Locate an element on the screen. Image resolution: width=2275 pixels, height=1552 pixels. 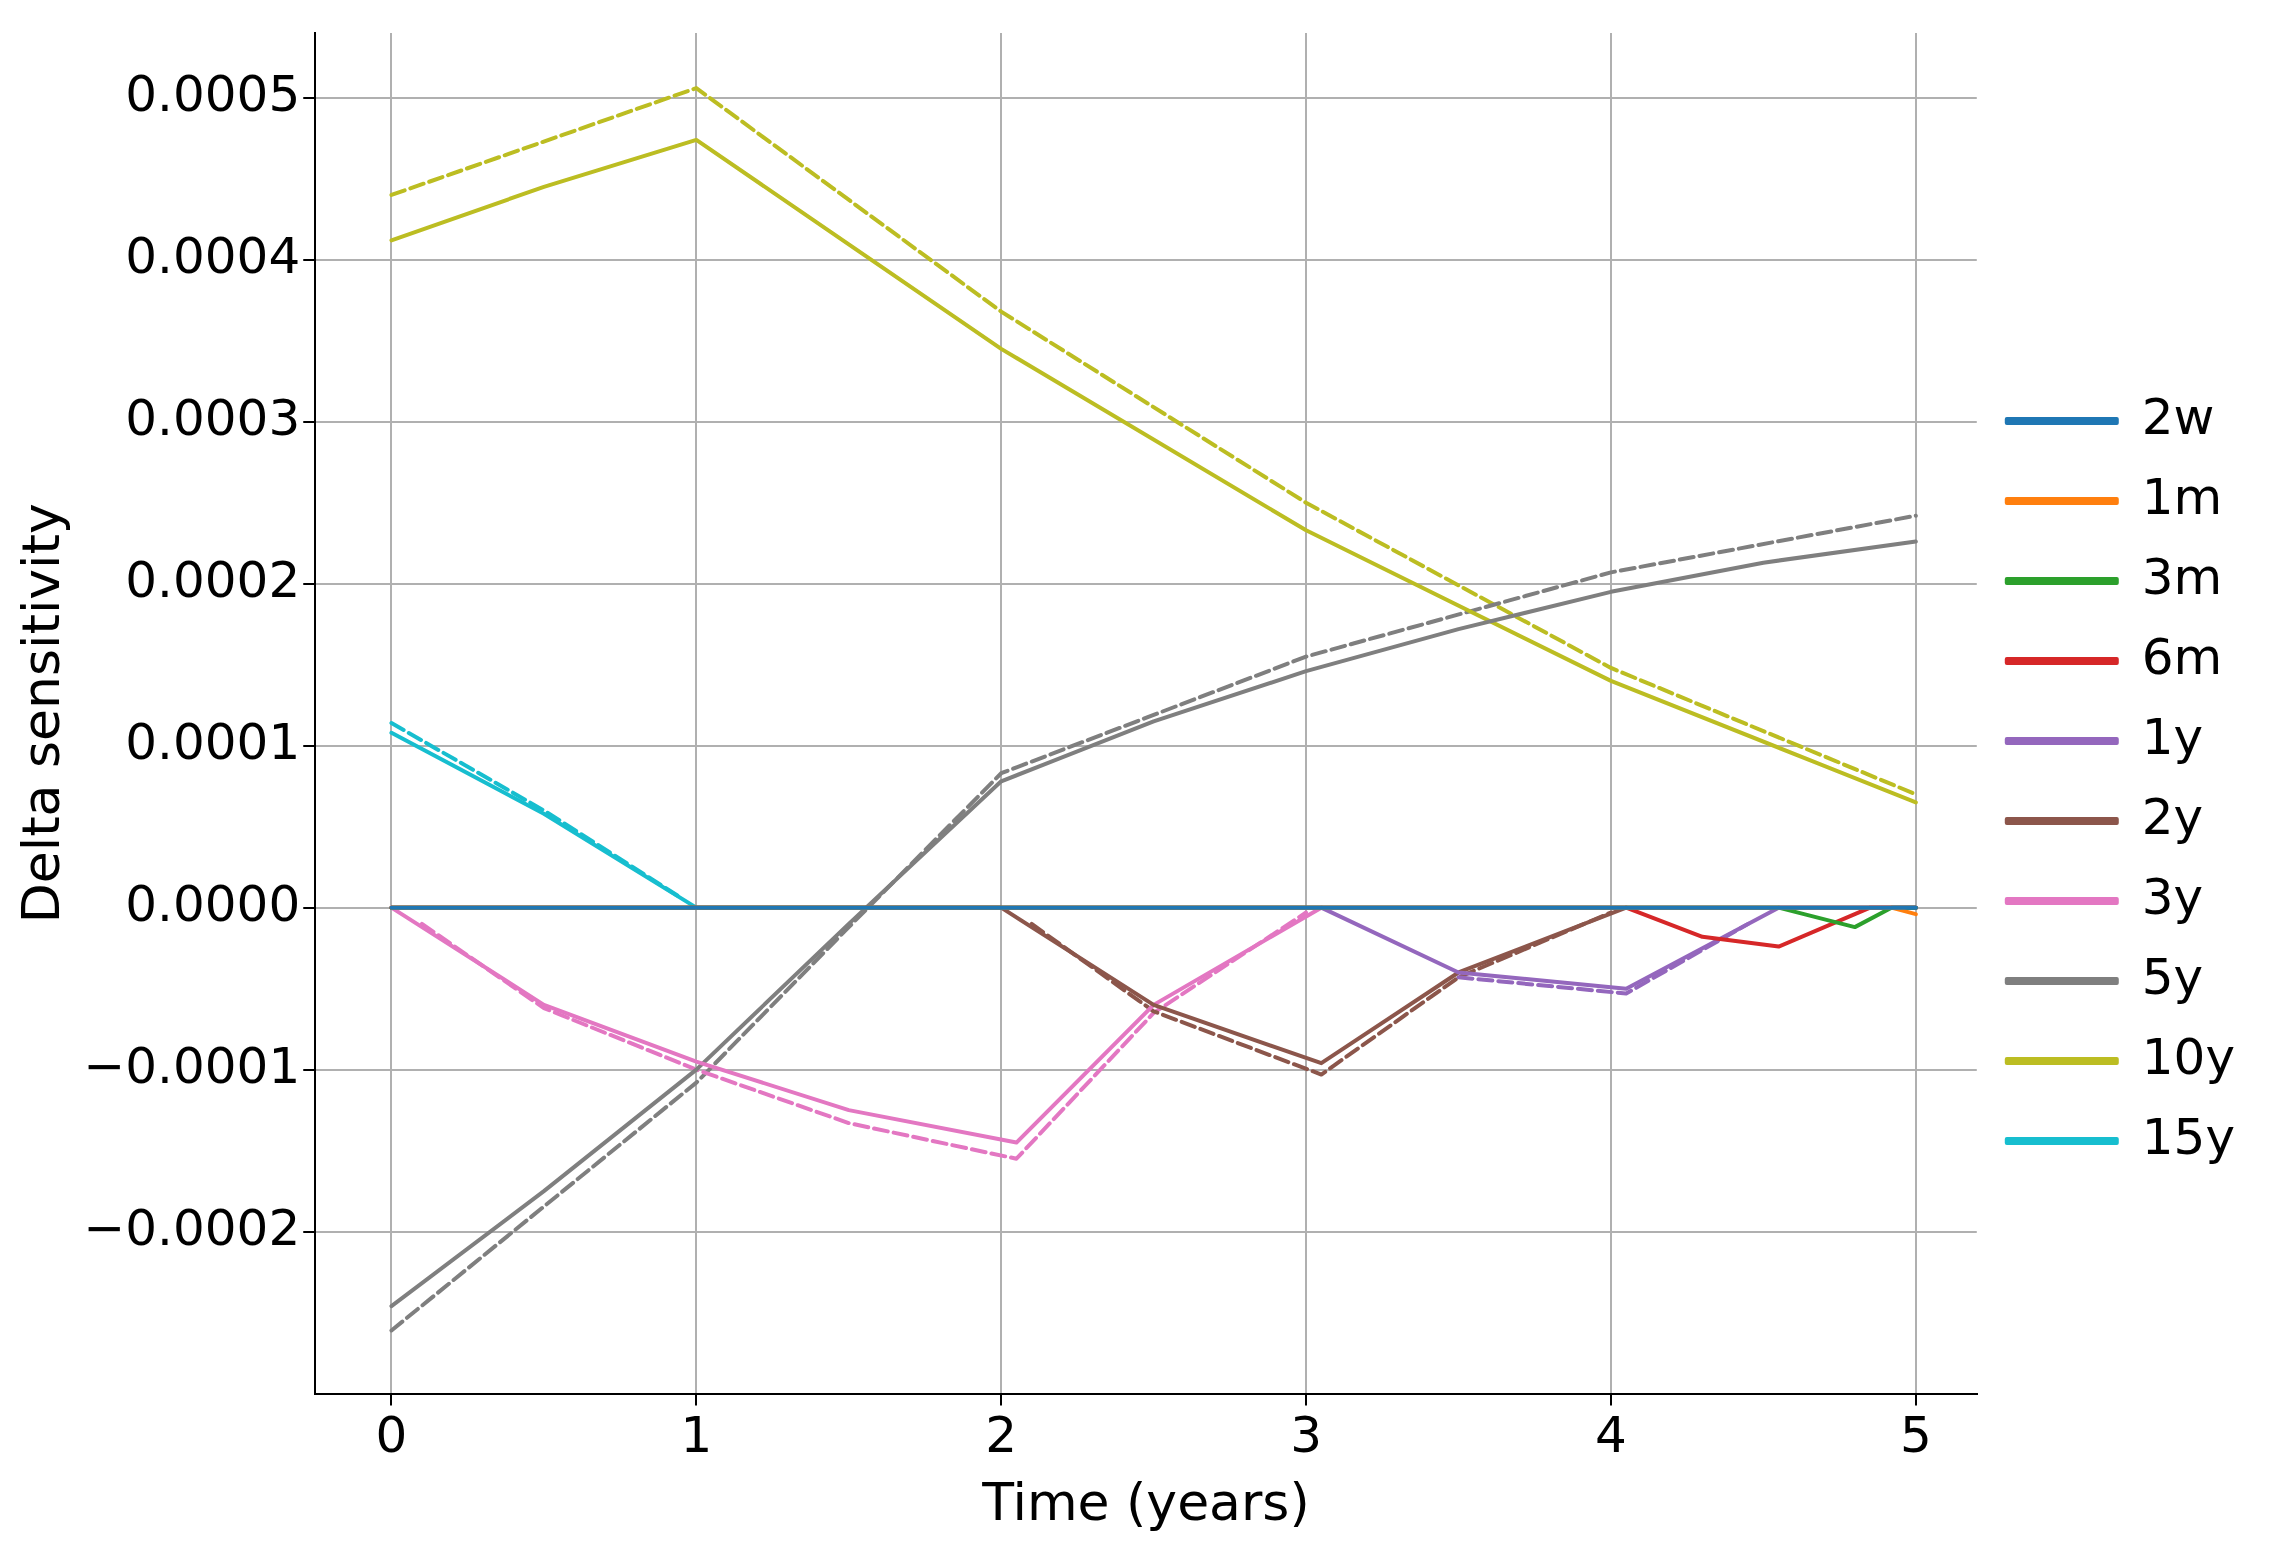
y-tick-label: 0.0002 is located at coordinates (213, 579).